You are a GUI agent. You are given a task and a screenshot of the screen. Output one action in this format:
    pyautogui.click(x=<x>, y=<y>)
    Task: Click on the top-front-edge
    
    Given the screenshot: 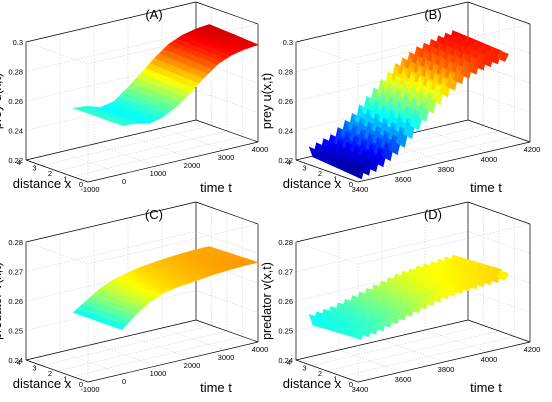 What is the action you would take?
    pyautogui.click(x=413, y=244)
    